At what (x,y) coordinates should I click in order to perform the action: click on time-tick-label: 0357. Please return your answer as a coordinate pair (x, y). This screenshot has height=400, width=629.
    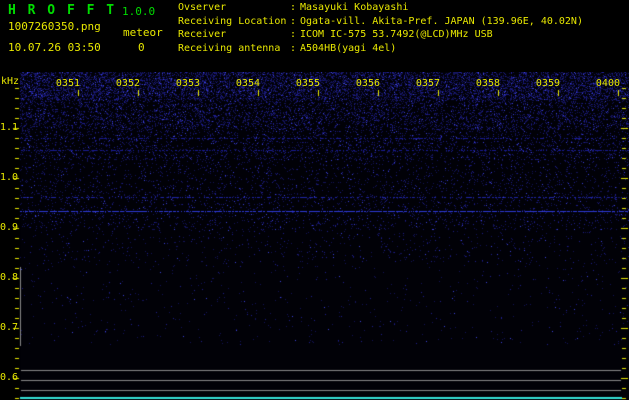
    Looking at the image, I should click on (427, 83).